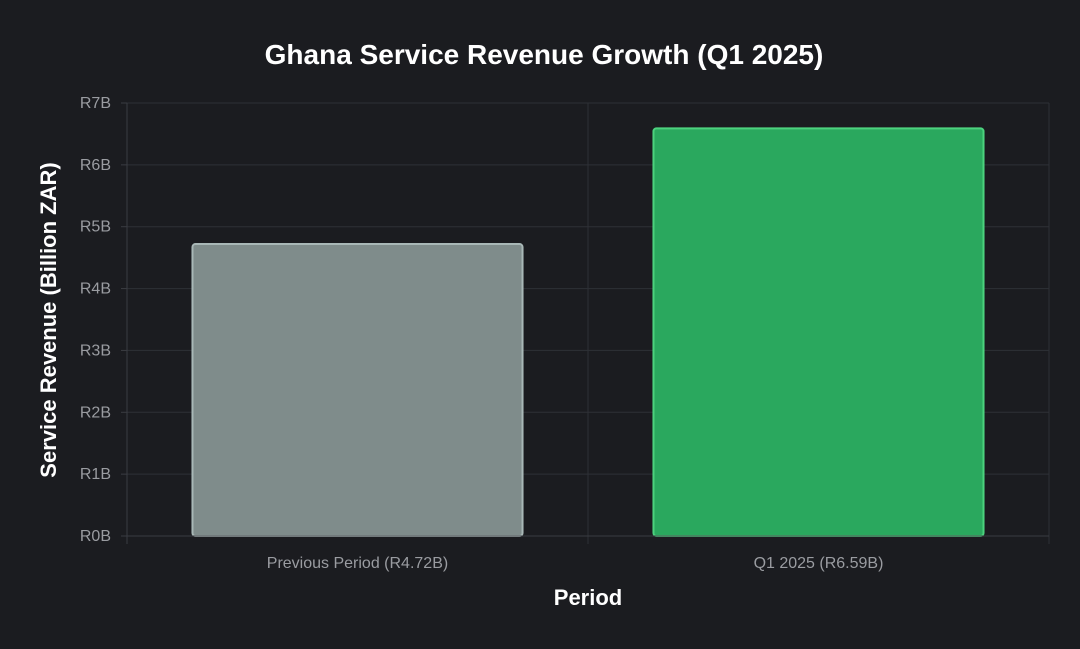 The height and width of the screenshot is (649, 1080). What do you see at coordinates (95, 103) in the screenshot?
I see `y-tick-label: R7B` at bounding box center [95, 103].